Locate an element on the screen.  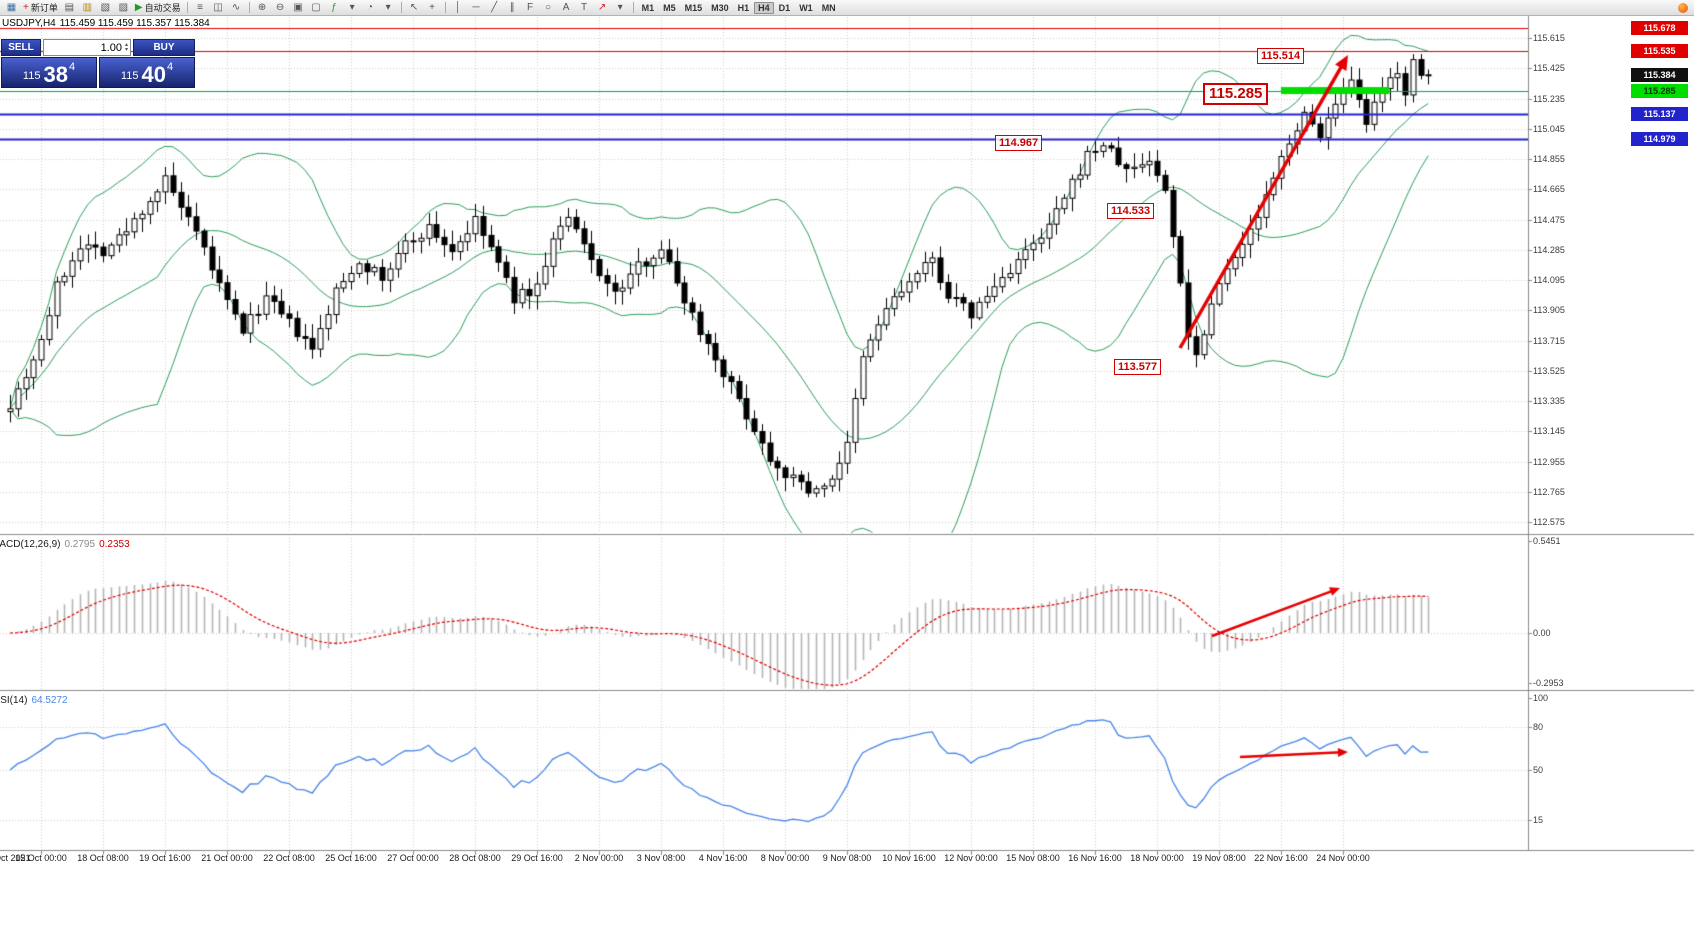
ask-quote: 115 40 4 is located at coordinates (147, 72).